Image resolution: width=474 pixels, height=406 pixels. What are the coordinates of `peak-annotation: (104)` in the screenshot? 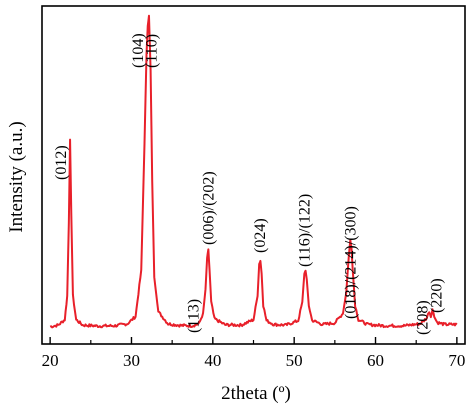 It's located at (138, 50).